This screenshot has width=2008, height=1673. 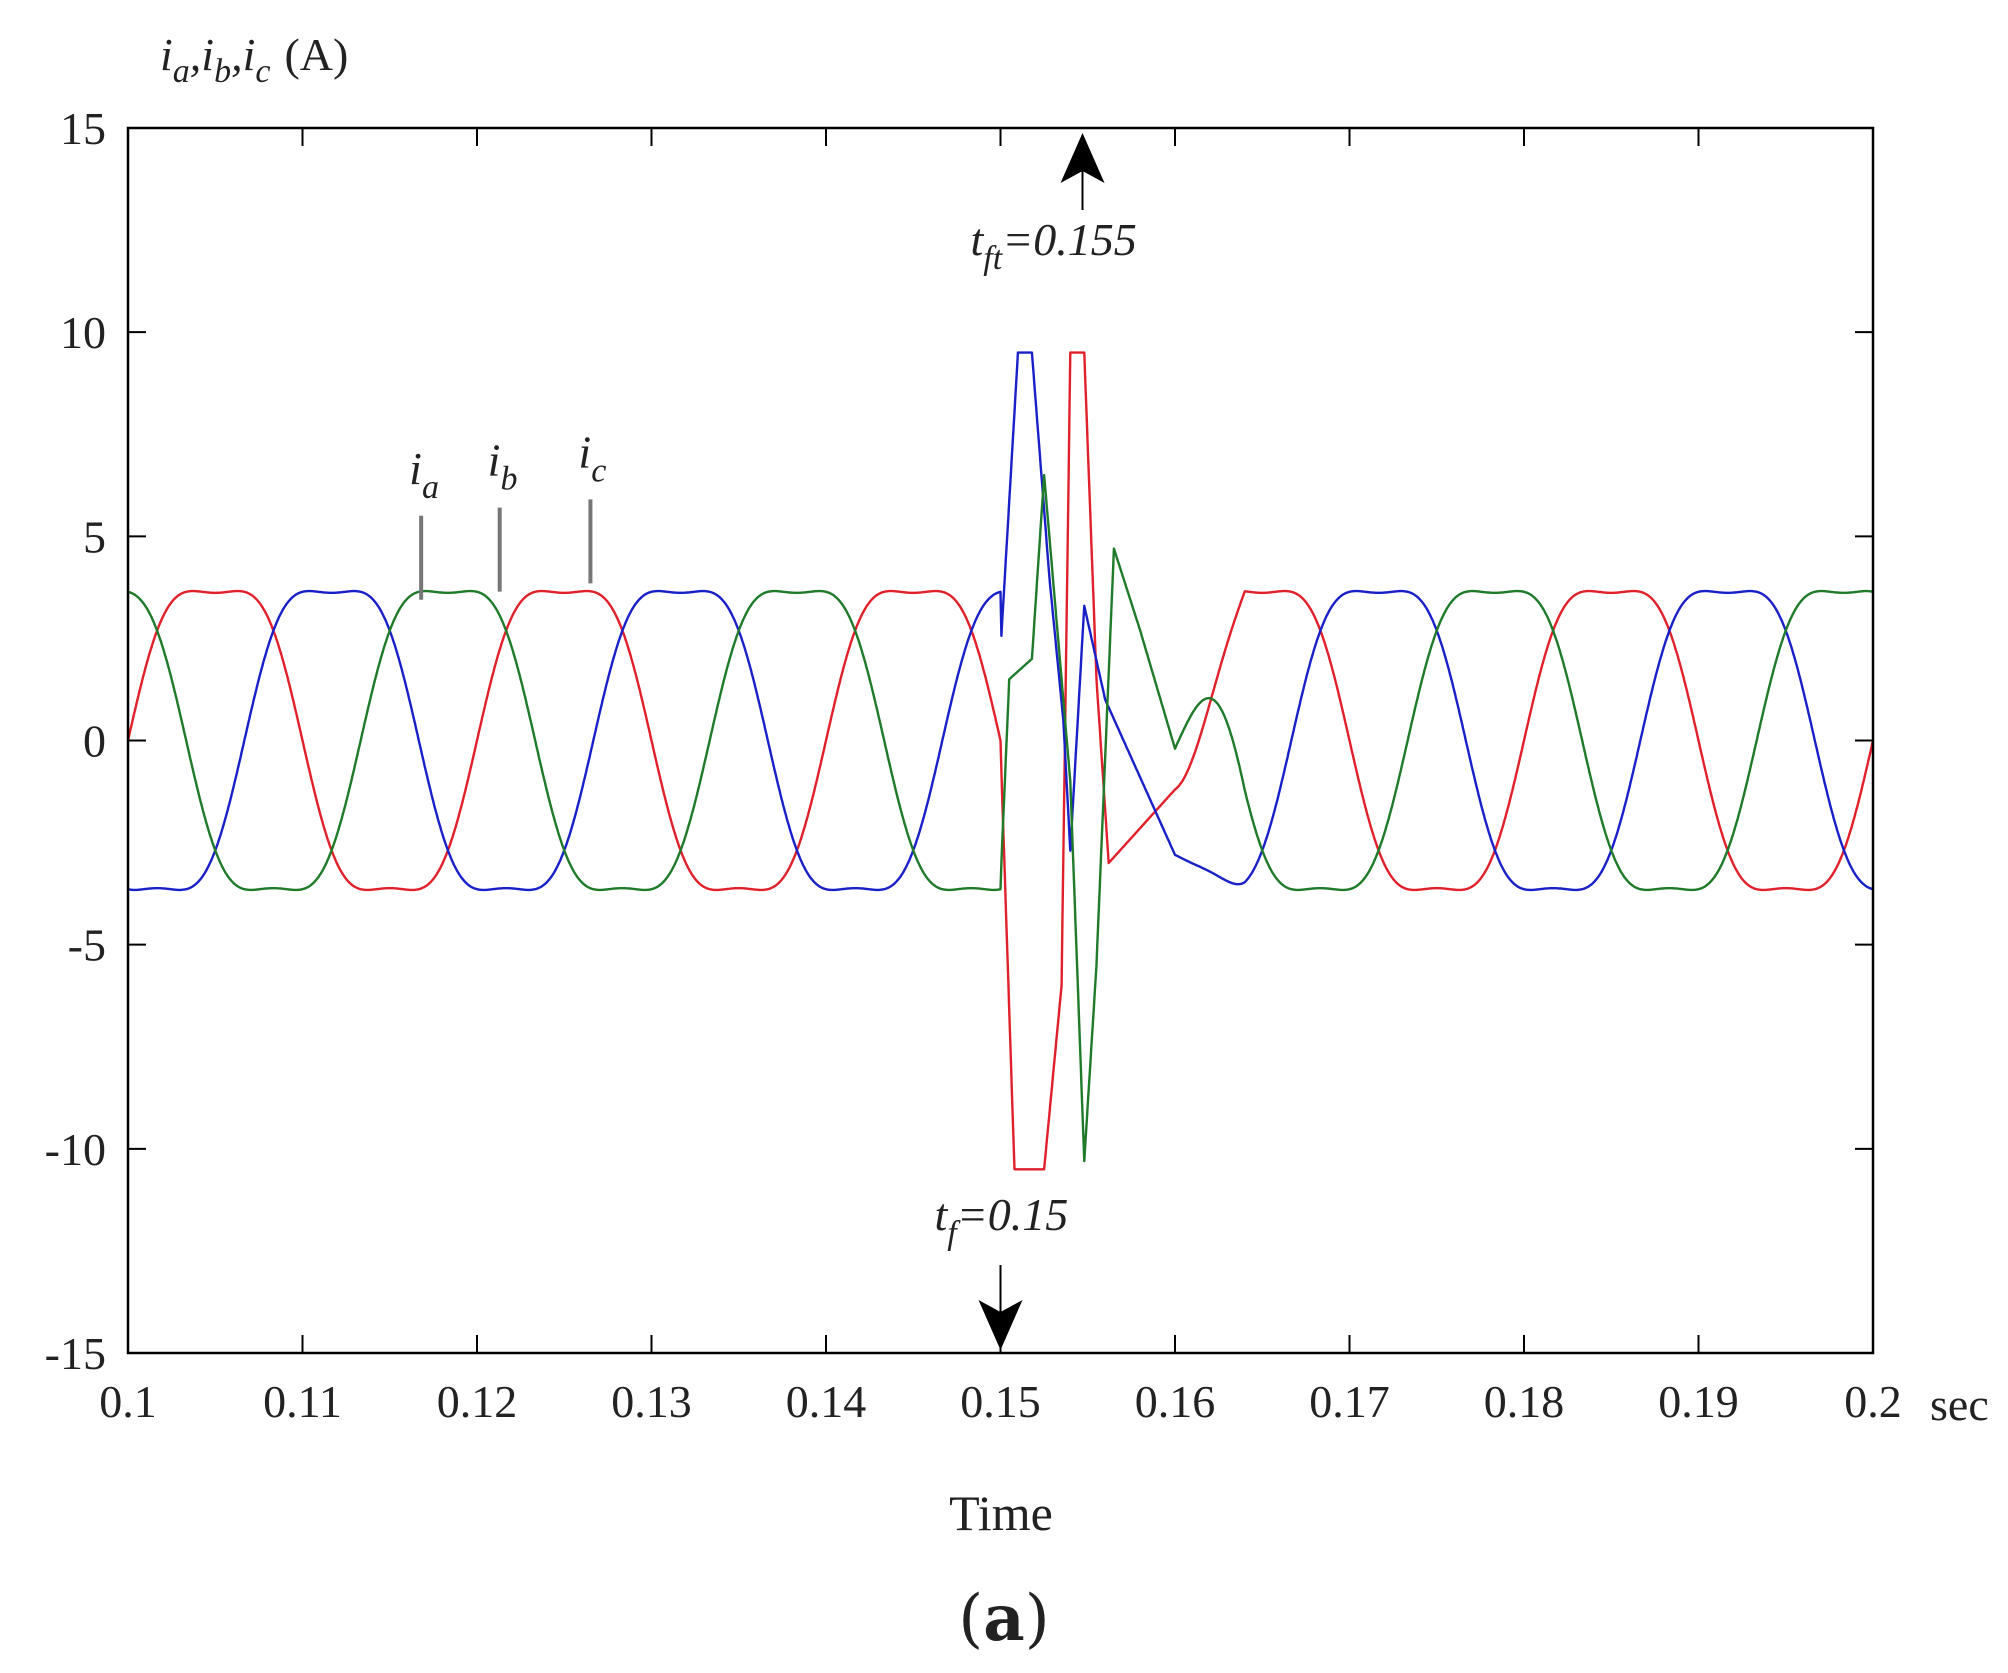 What do you see at coordinates (83, 128) in the screenshot?
I see `y-tick-label: 15` at bounding box center [83, 128].